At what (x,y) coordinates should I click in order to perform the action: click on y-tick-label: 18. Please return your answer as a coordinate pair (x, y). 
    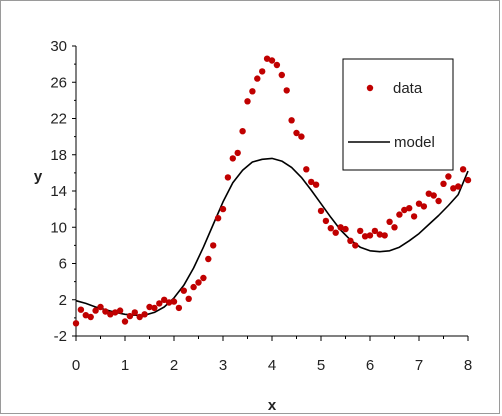
    Looking at the image, I should click on (58, 155).